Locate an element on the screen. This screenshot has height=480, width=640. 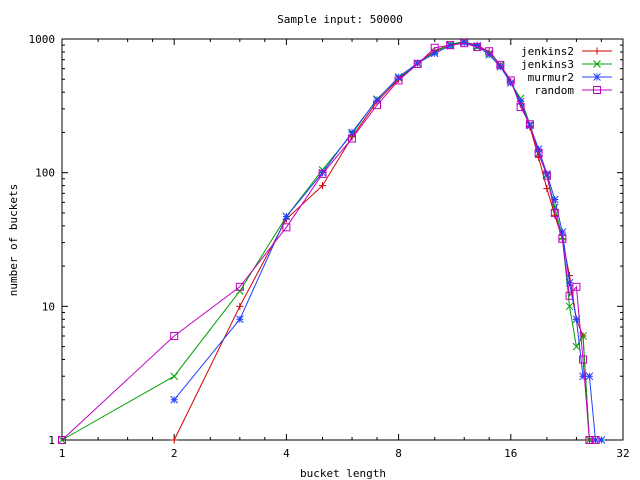
x-tick-label: 32 is located at coordinates (622, 453).